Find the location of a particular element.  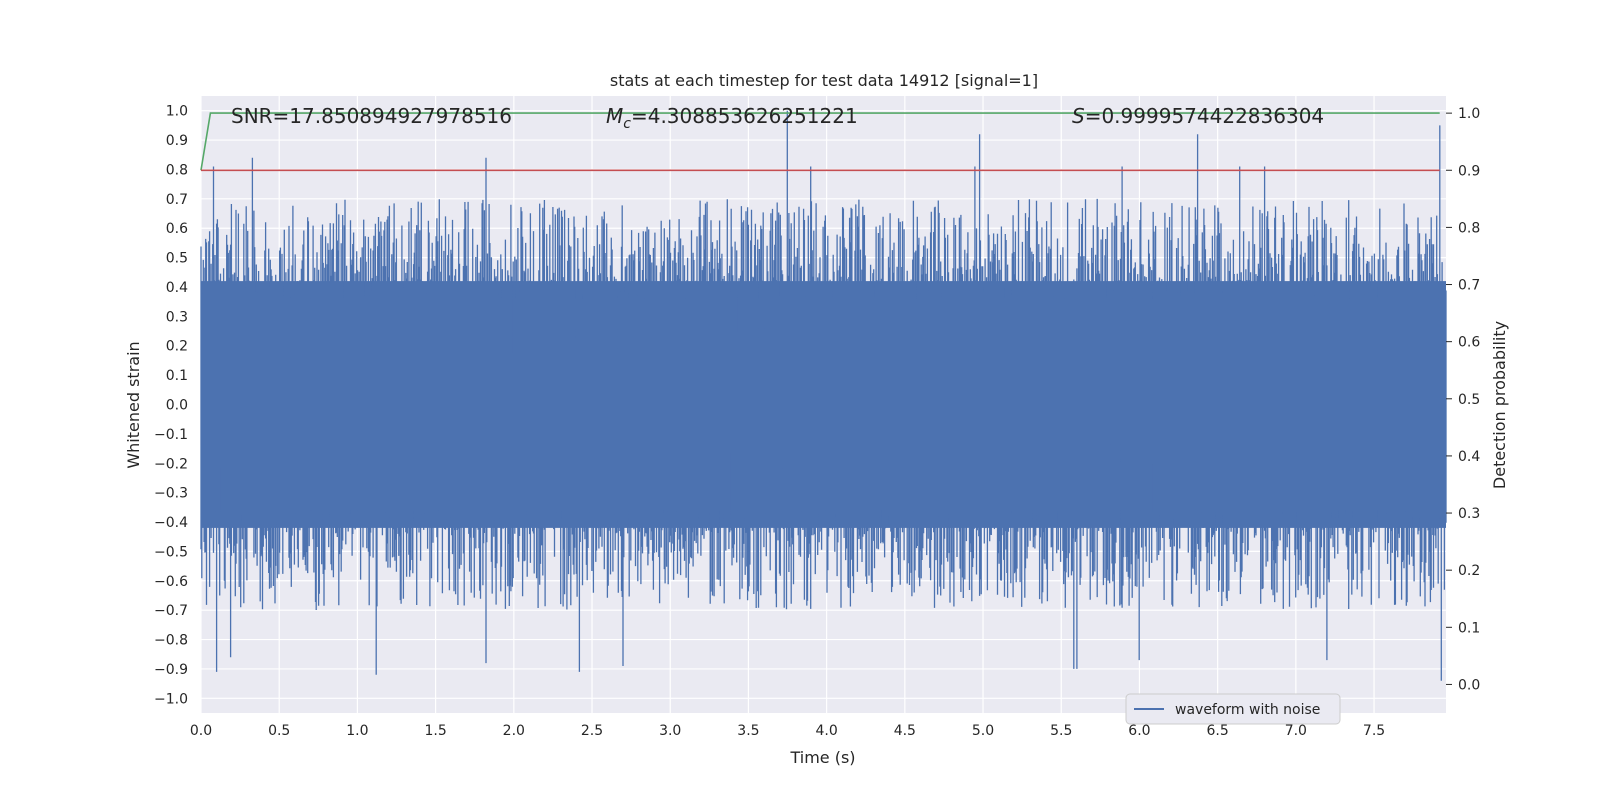

y-tick-label: 0.9 is located at coordinates (177, 141).